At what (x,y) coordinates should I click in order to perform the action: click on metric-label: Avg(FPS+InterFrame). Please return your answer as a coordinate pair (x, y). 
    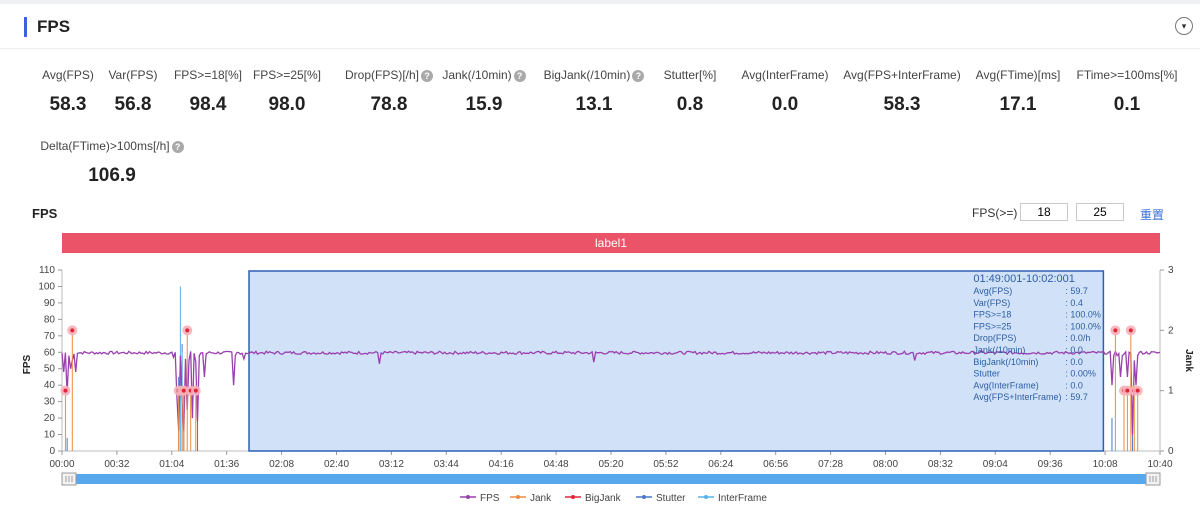
    Looking at the image, I should click on (902, 75).